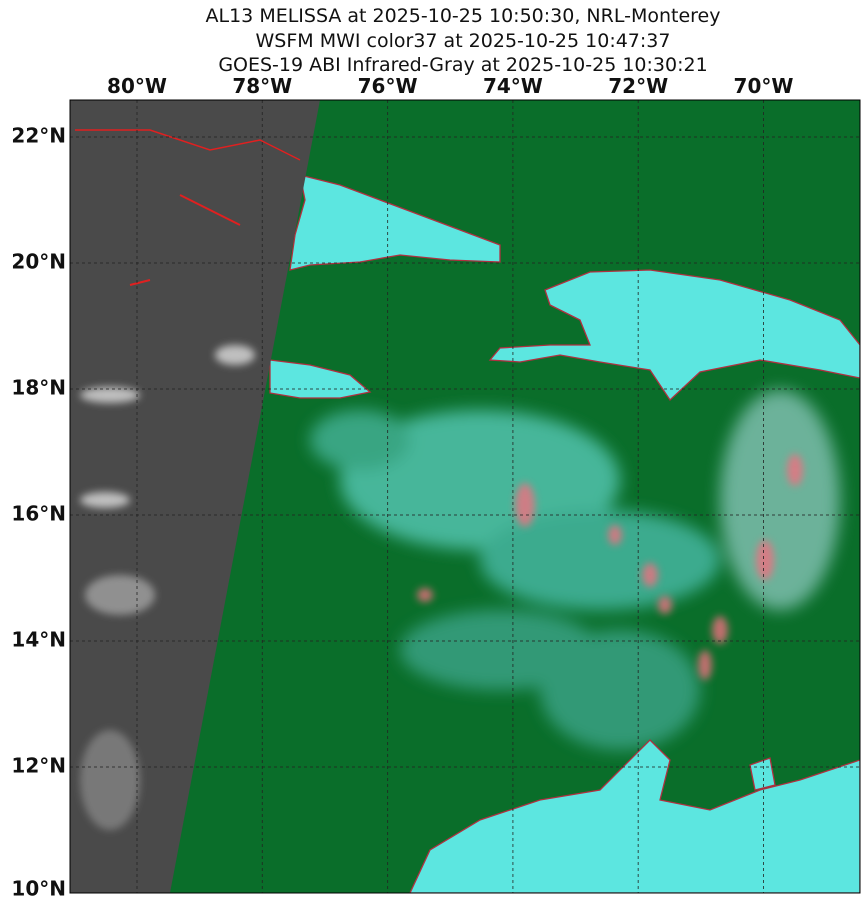  What do you see at coordinates (38, 262) in the screenshot?
I see `latitude-label: 20°N` at bounding box center [38, 262].